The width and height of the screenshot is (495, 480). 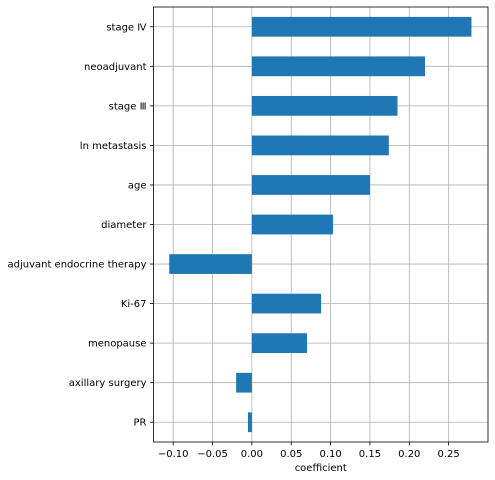 I want to click on y-tick-label: adjuvant endocrine therapy, so click(x=76, y=265).